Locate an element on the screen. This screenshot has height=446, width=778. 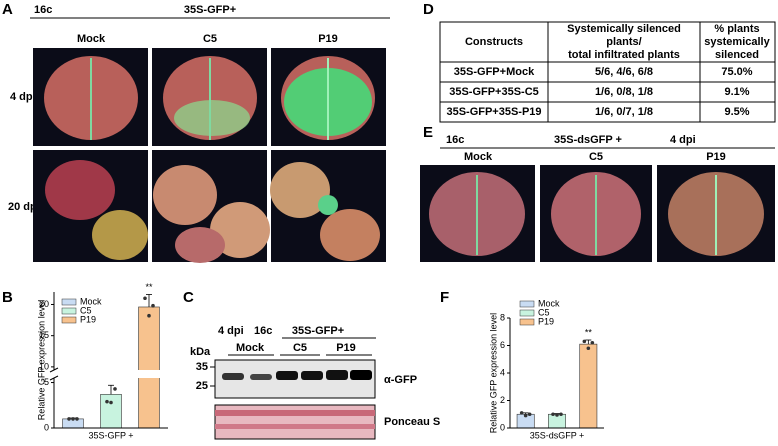
x-axis-label: 35S-GFP + is located at coordinates (110, 435).